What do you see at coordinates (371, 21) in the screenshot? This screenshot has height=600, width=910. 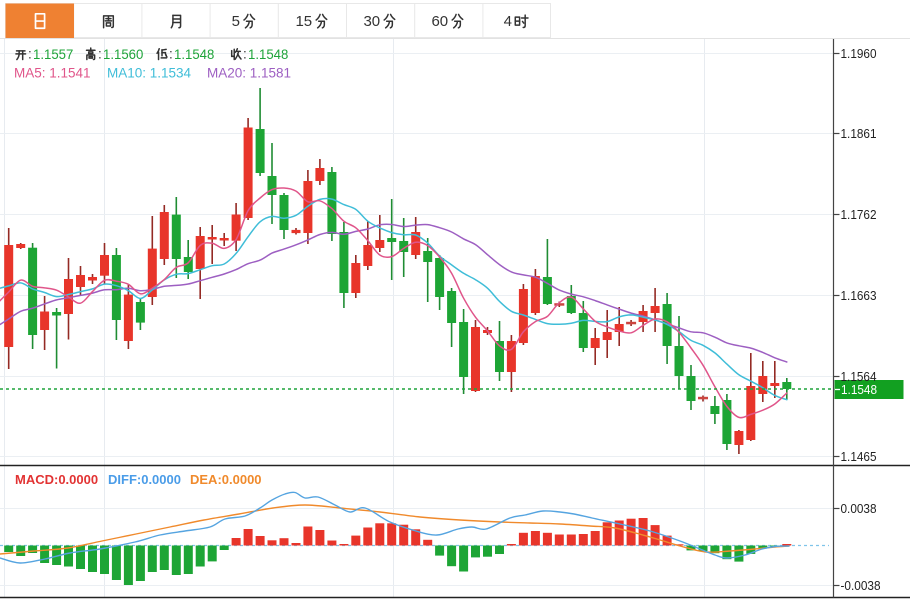 I see `svg-text: 30` at bounding box center [371, 21].